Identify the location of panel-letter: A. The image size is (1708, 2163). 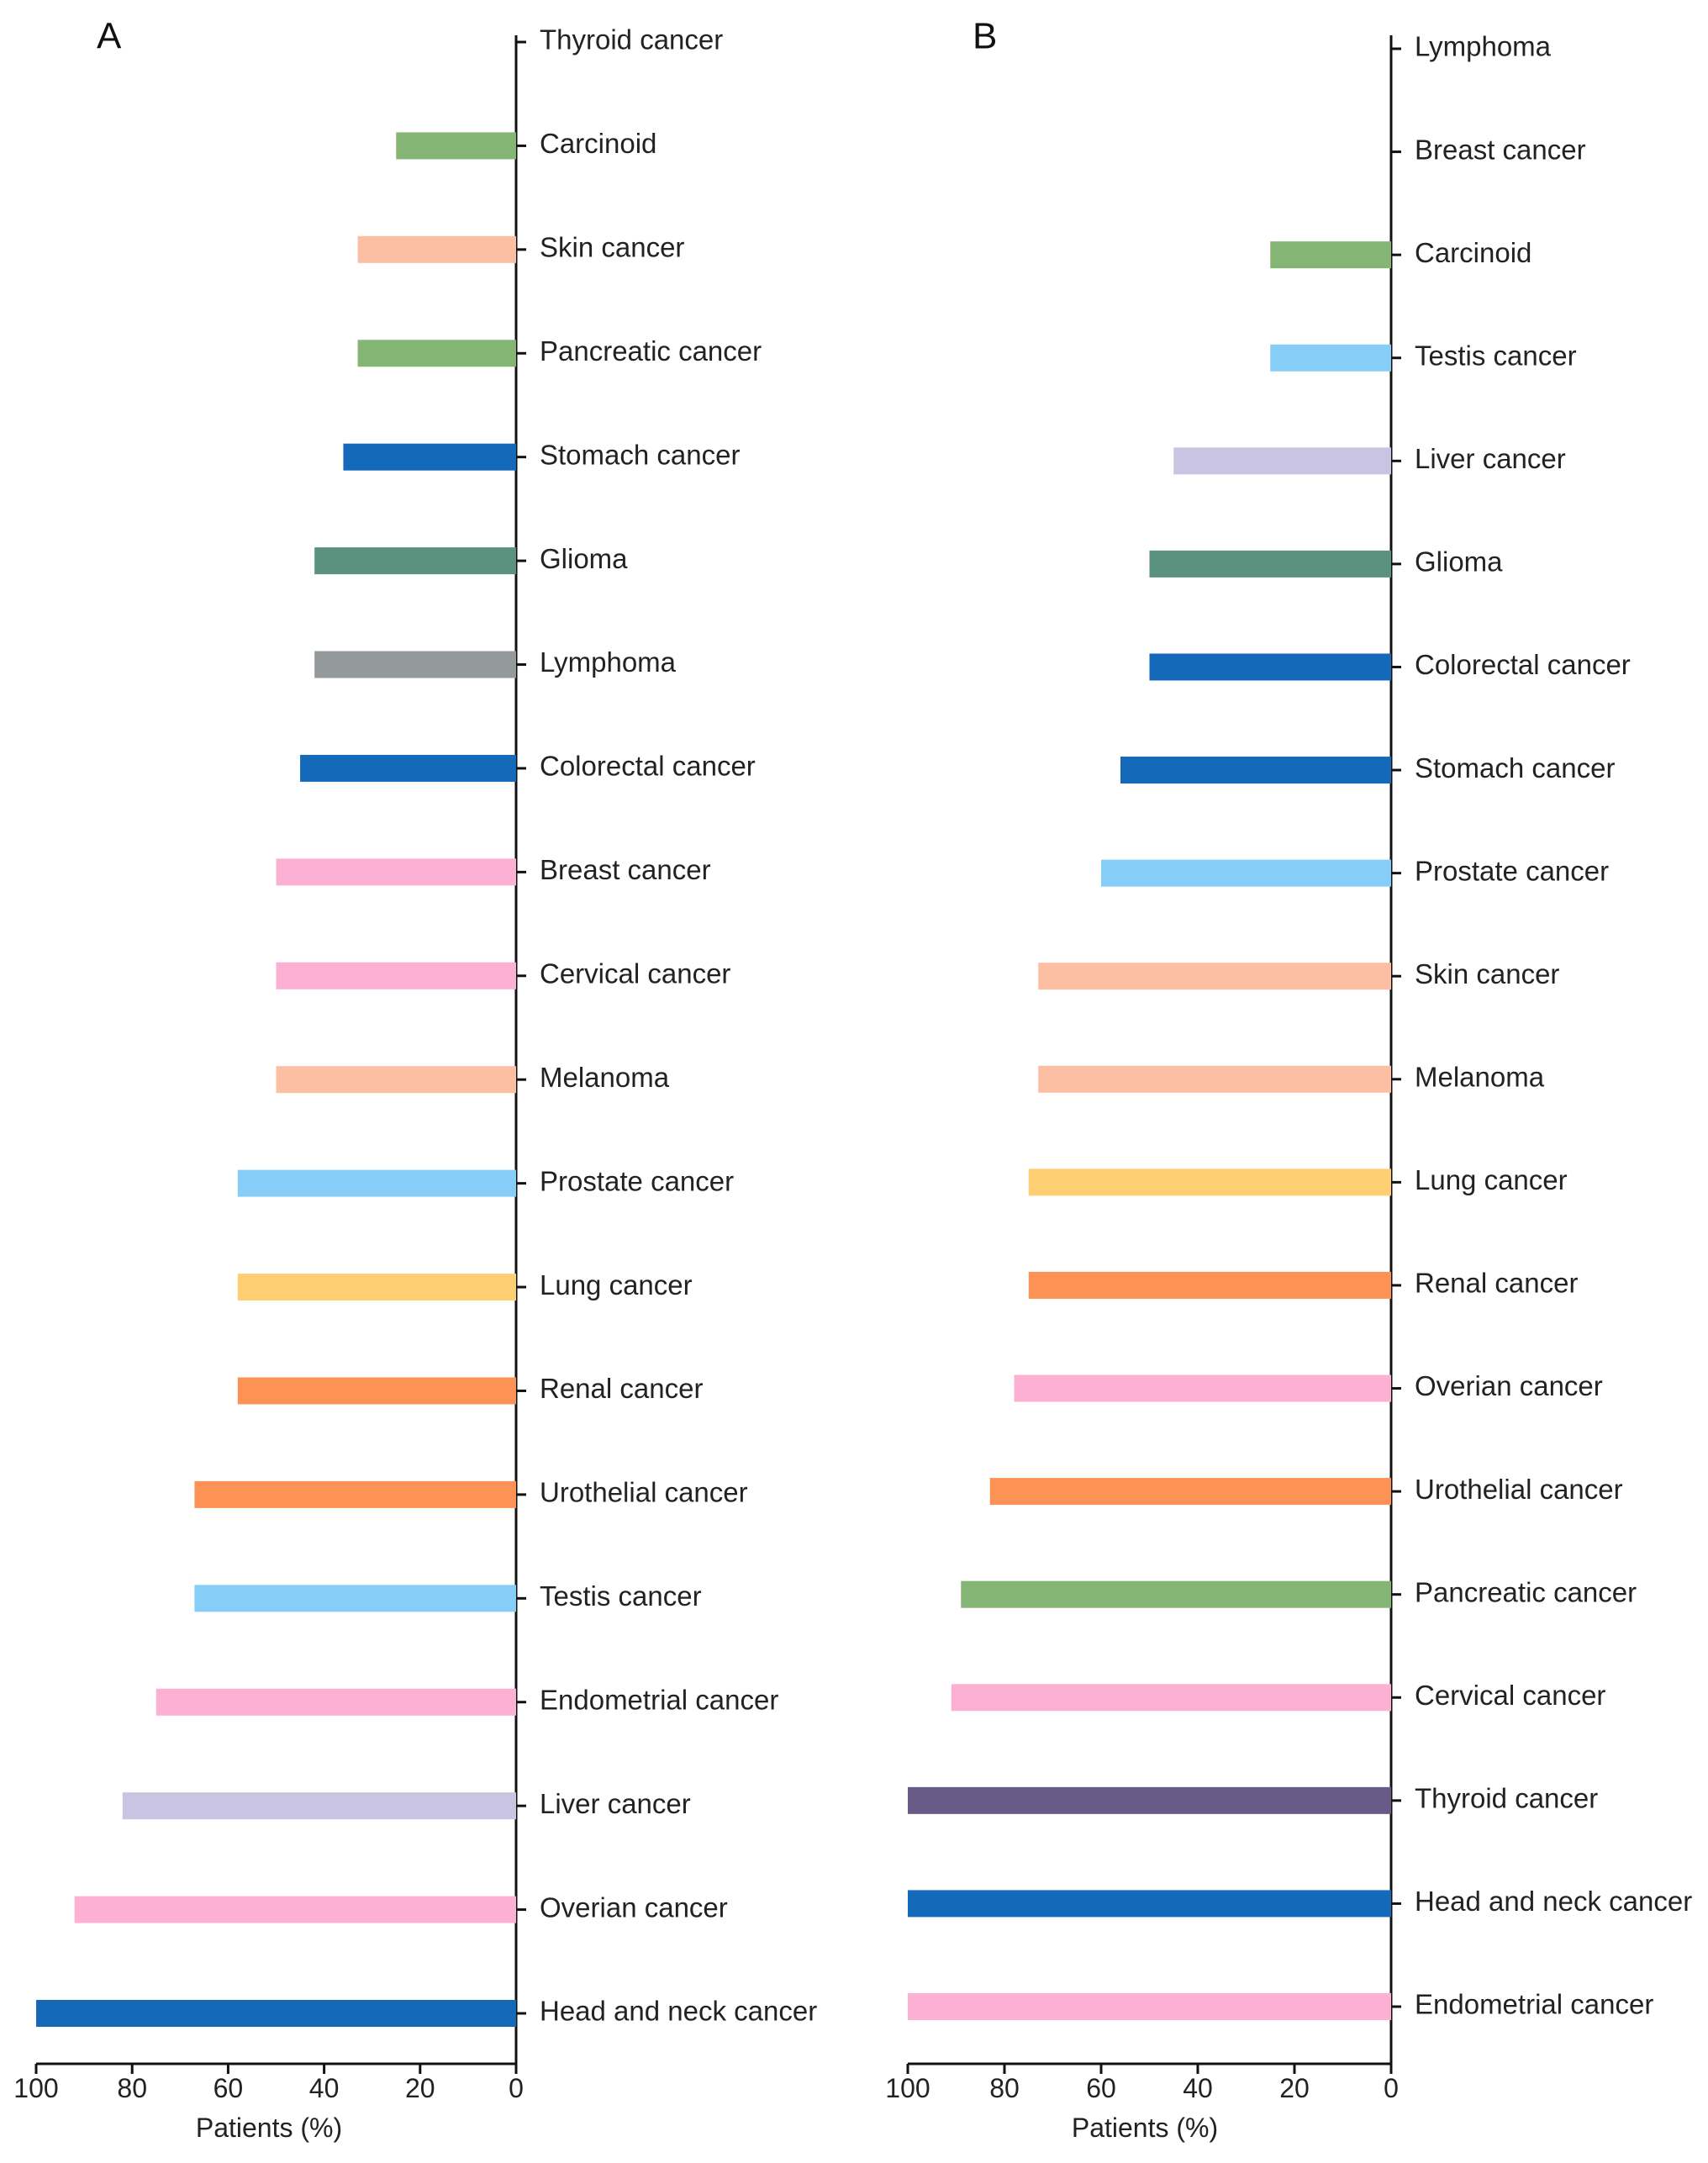
(109, 37).